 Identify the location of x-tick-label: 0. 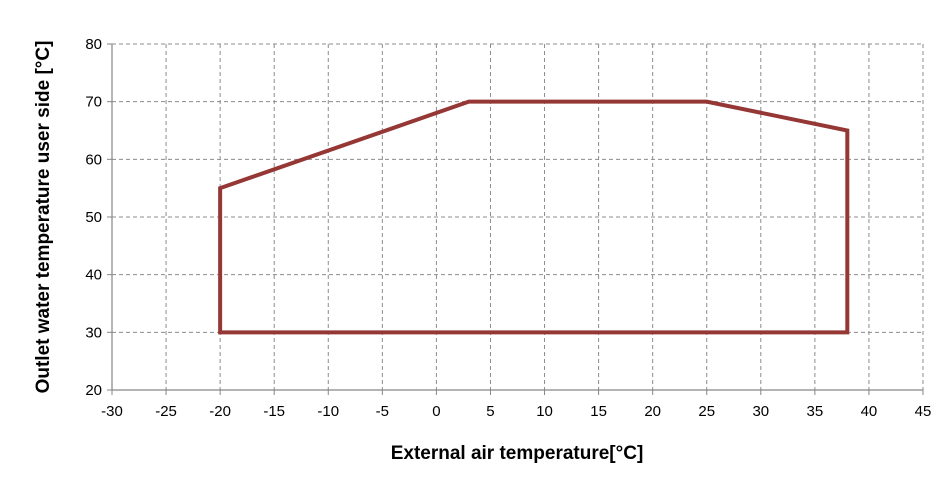
(436, 411).